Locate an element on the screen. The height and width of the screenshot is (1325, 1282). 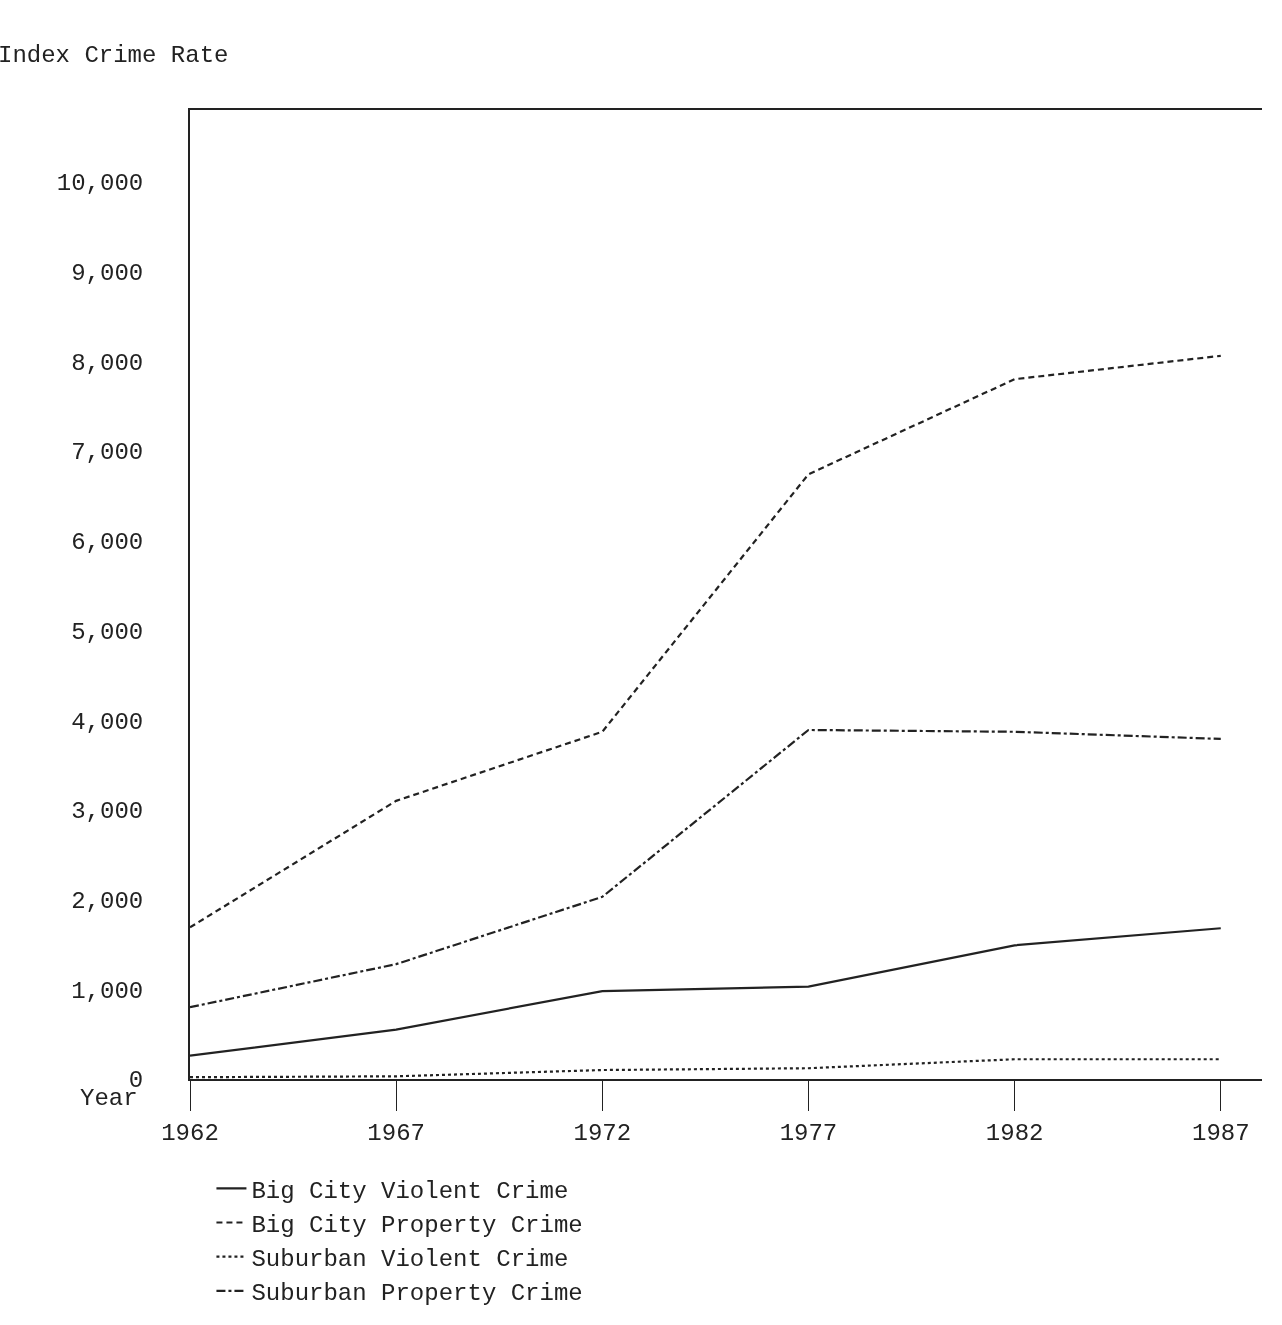
y-tick-label: 2,000 is located at coordinates (107, 901).